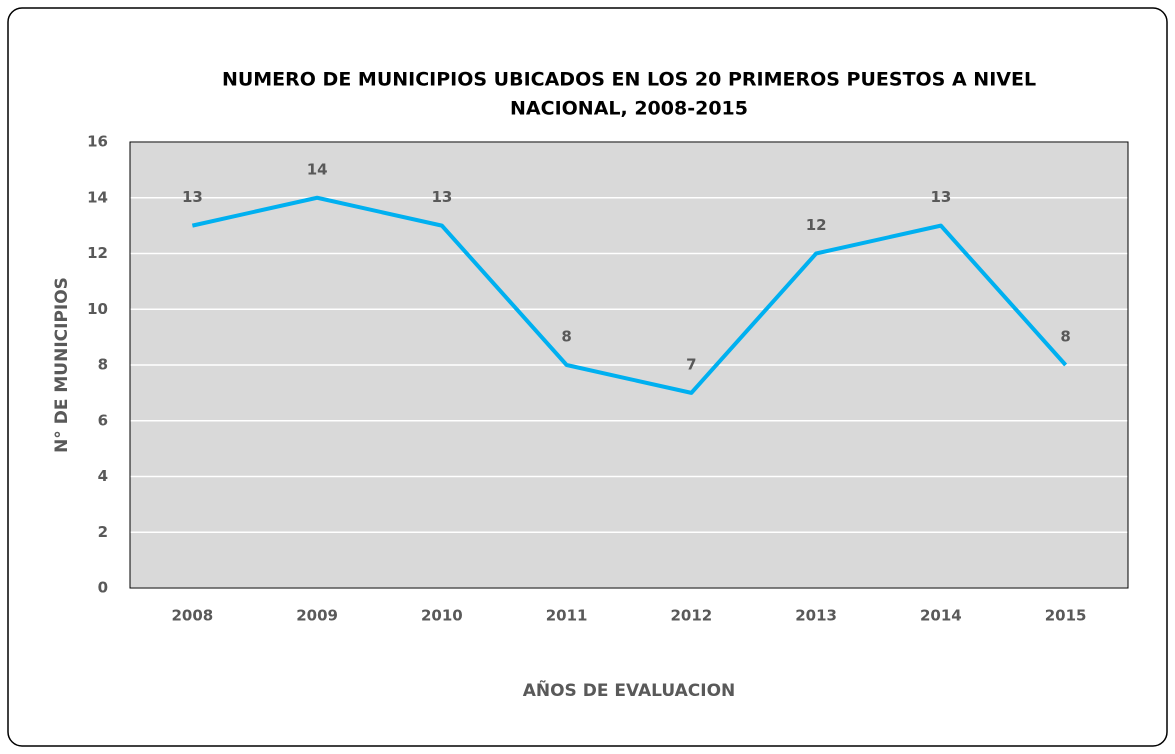 This screenshot has width=1175, height=754. Describe the element at coordinates (103, 532) in the screenshot. I see `y-tick-label: 2` at that location.